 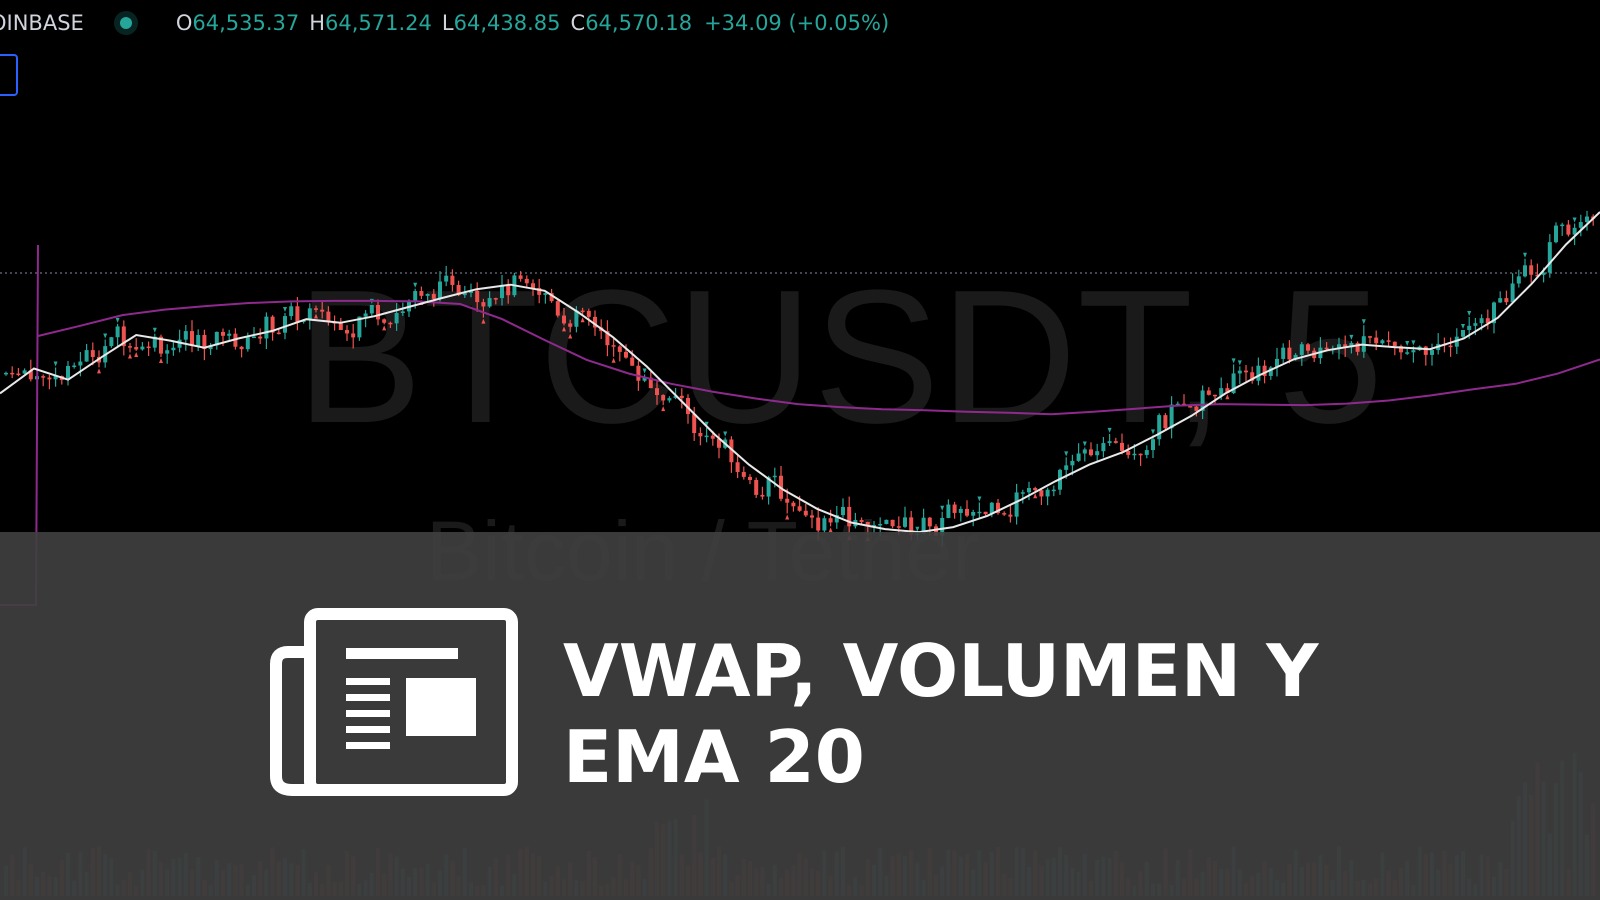 I want to click on exchange-label: OINBASE, so click(x=42, y=23).